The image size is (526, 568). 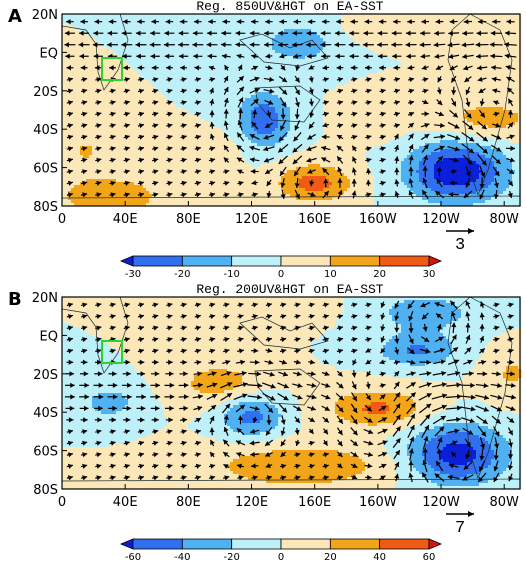 I want to click on panel-a-x-tick-label: 120W, so click(x=441, y=219).